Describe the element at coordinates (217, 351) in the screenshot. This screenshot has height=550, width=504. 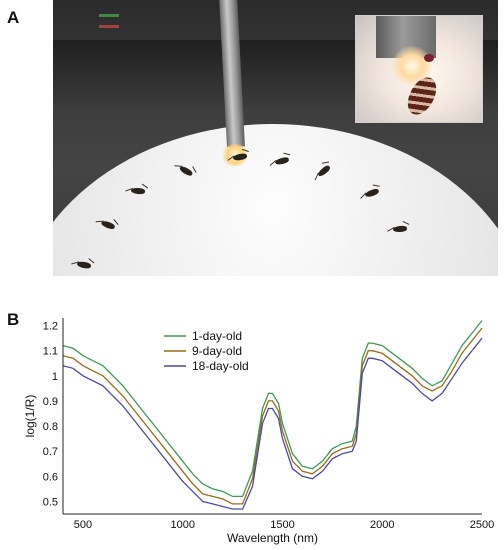
I see `legend-label: 9-day-old` at that location.